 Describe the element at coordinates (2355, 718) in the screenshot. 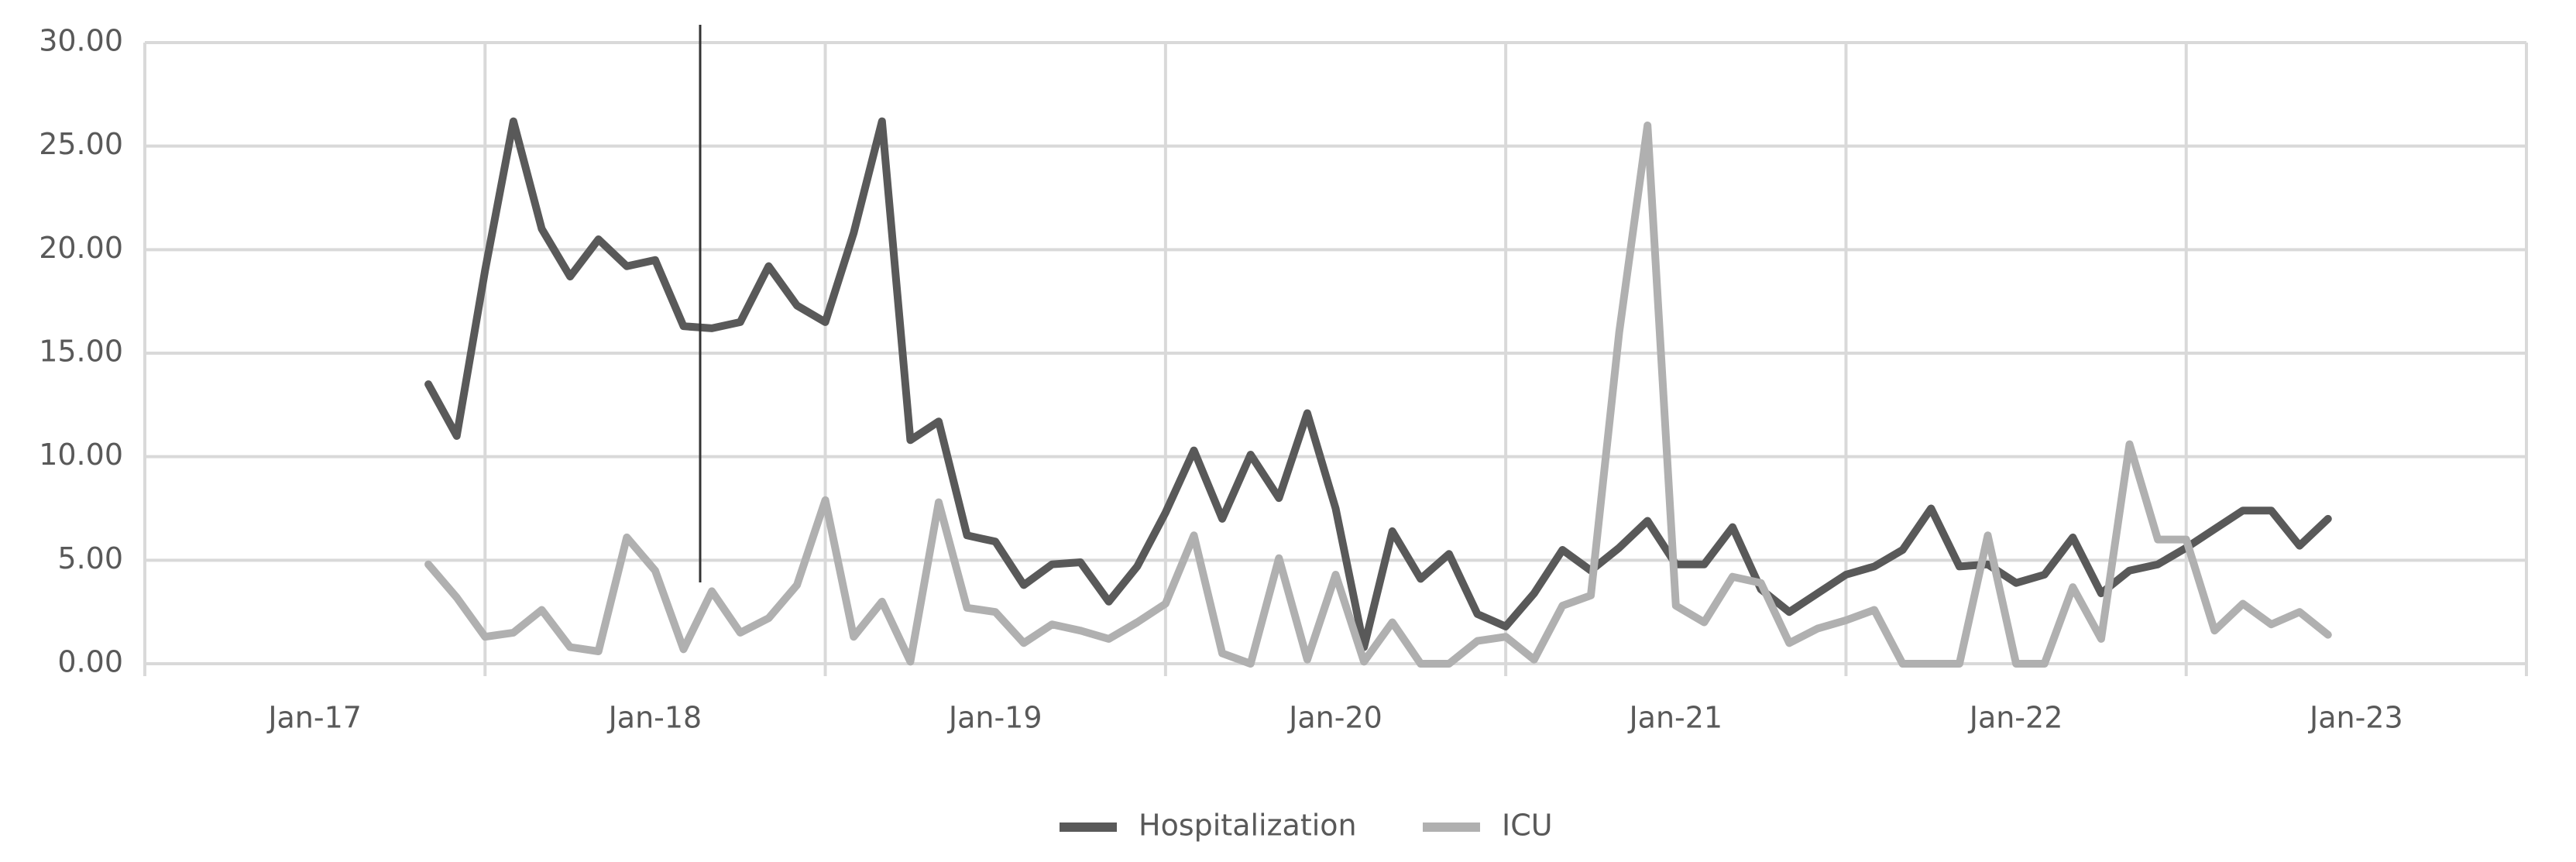

I see `x-tick-label: Jan-23` at that location.